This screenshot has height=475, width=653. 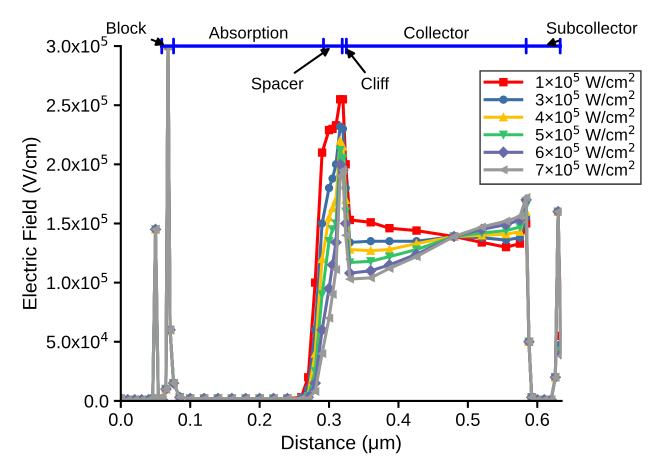 What do you see at coordinates (341, 444) in the screenshot?
I see `x-axis-title: Distance (μm)` at bounding box center [341, 444].